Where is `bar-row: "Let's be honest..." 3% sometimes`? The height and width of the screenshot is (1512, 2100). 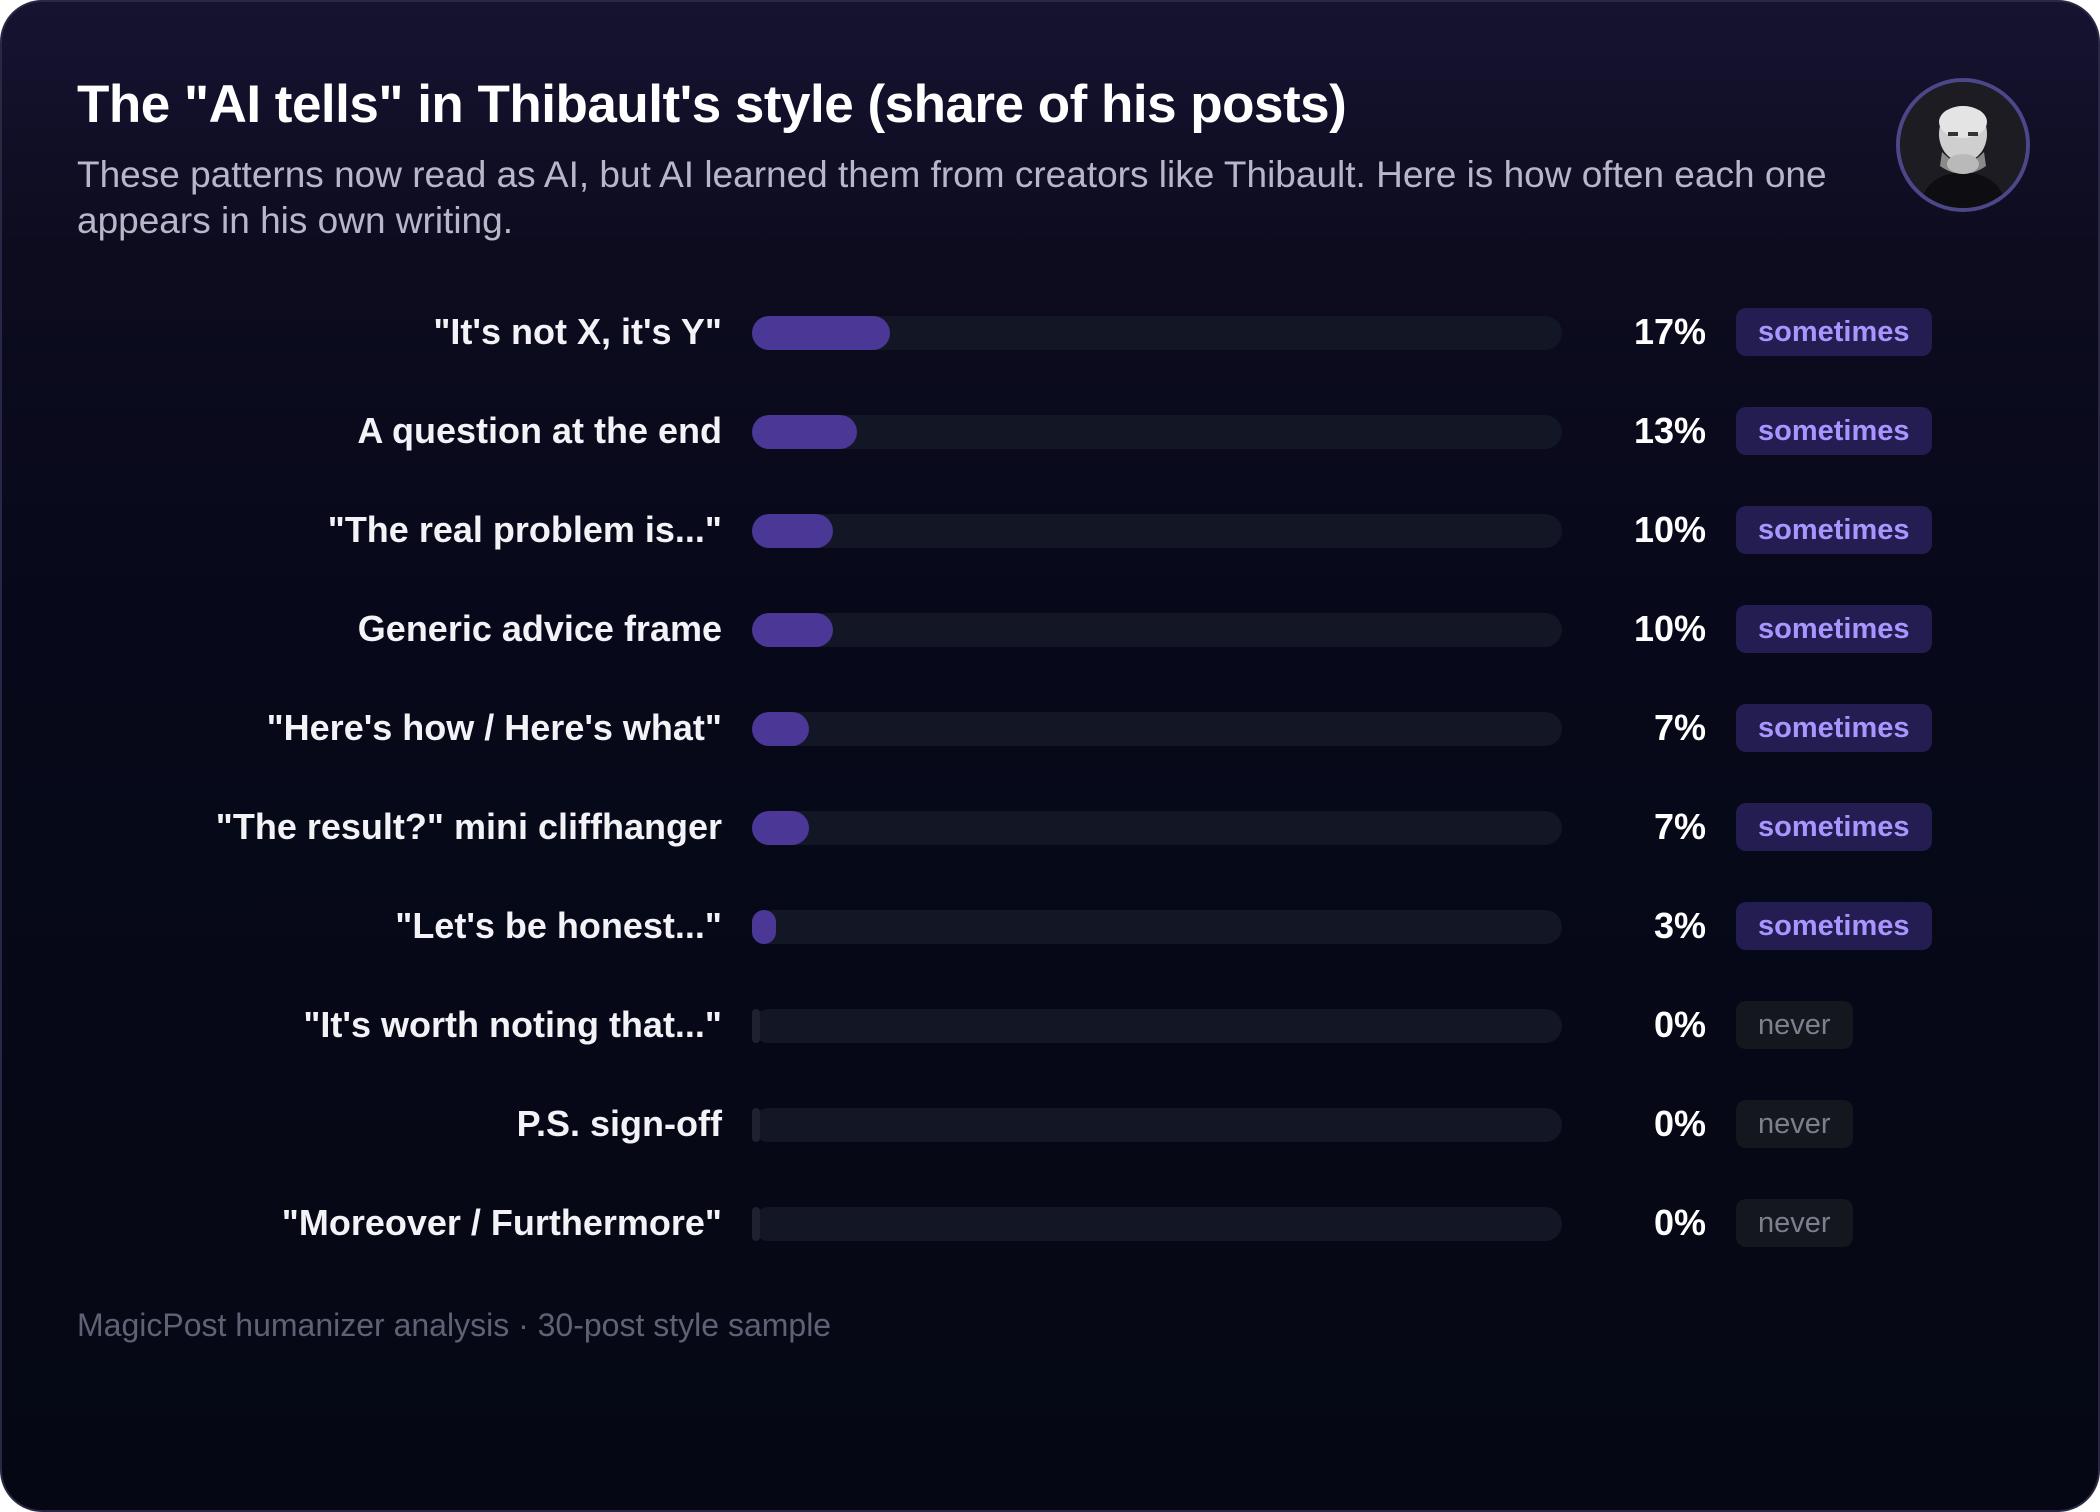
bar-row: "Let's be honest..." 3% sometimes is located at coordinates (1050, 926).